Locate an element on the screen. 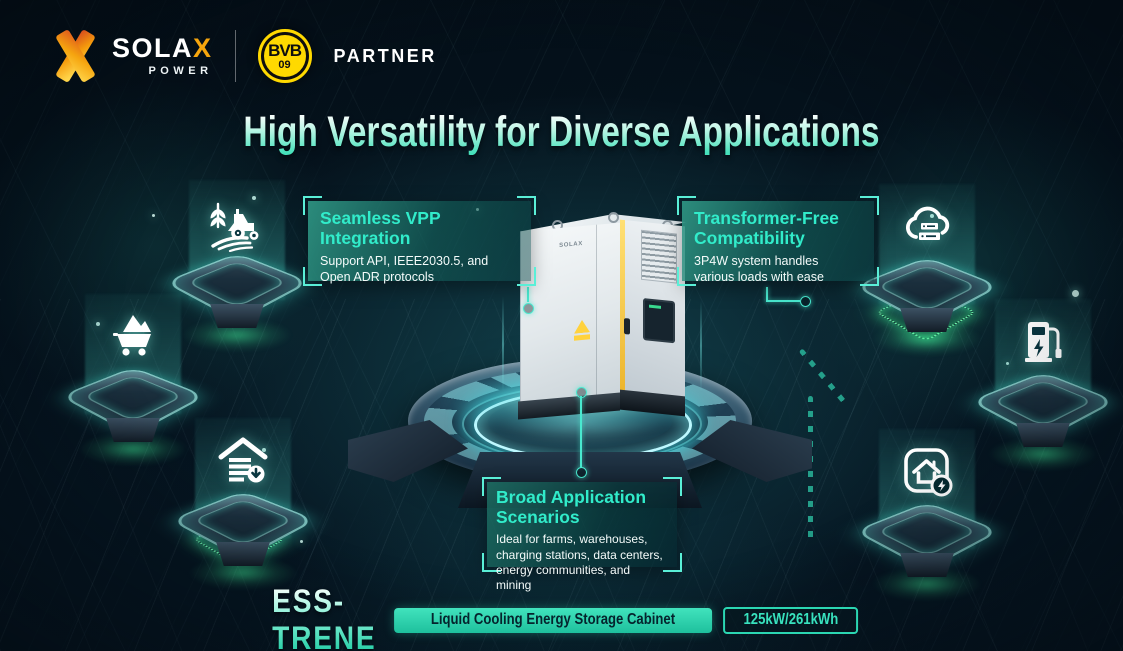 The height and width of the screenshot is (651, 1123). home-energy-icon is located at coordinates (928, 472).